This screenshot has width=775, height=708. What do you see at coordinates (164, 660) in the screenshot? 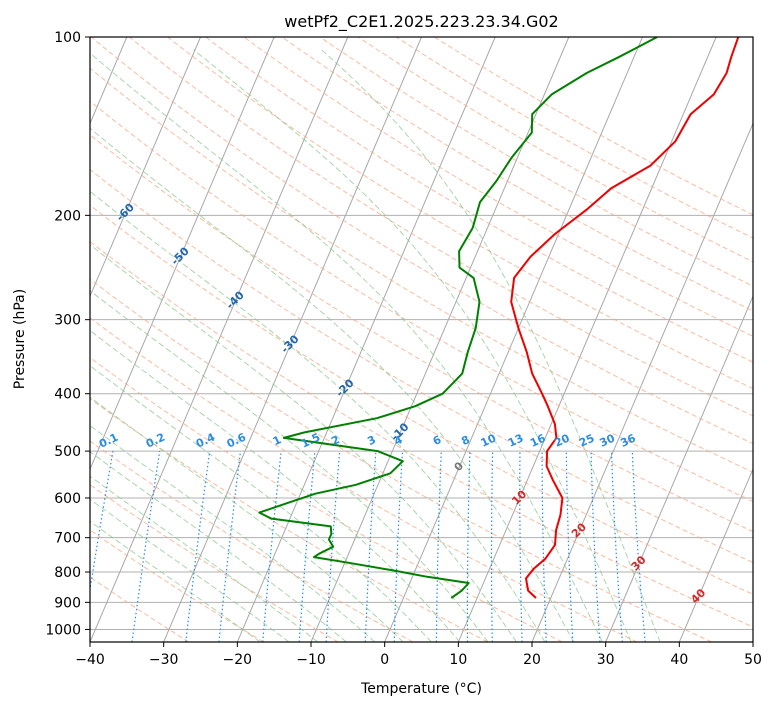
I see `x-tick-label: −30` at bounding box center [164, 660].